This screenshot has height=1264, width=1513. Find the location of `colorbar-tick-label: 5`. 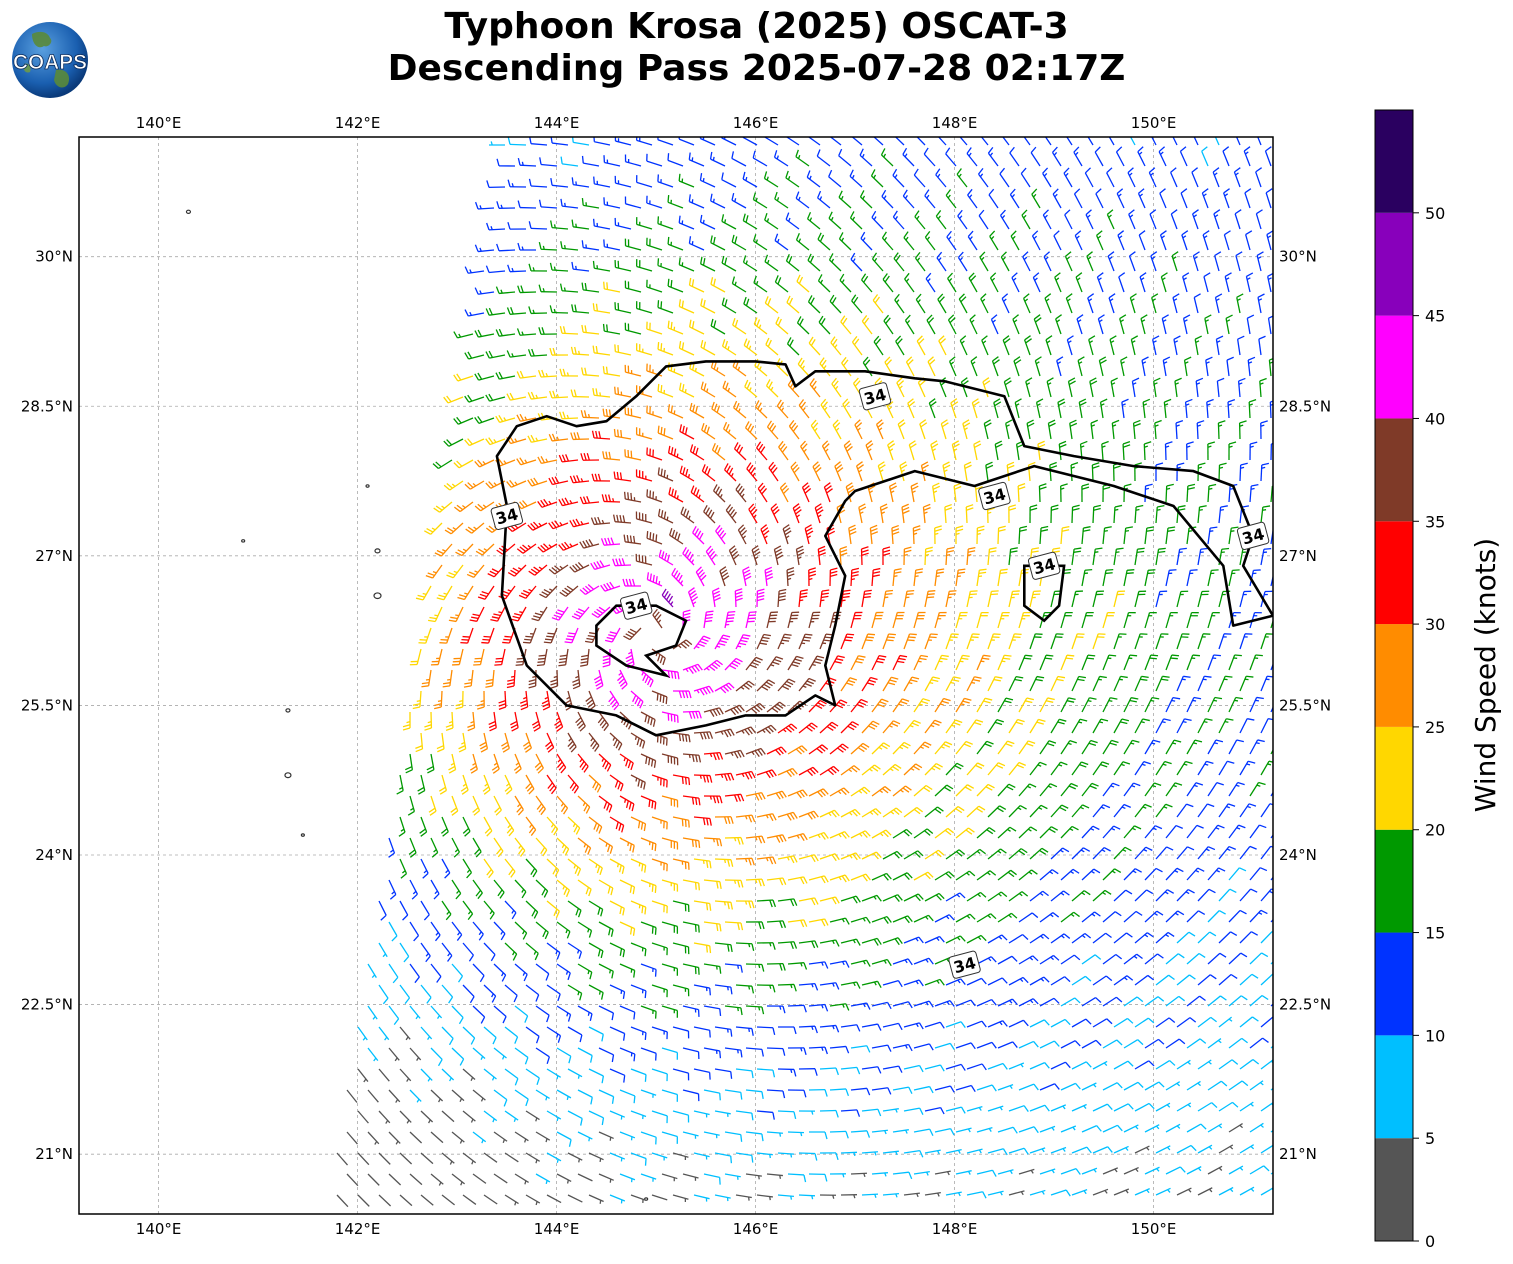

colorbar-tick-label: 5 is located at coordinates (1430, 1138).